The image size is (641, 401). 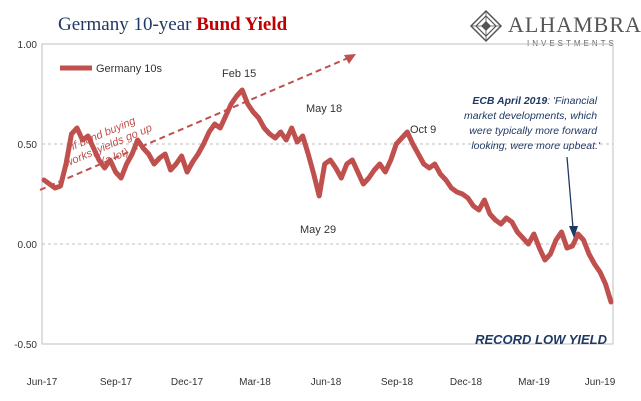 What do you see at coordinates (572, 197) in the screenshot?
I see `ecb-arrow` at bounding box center [572, 197].